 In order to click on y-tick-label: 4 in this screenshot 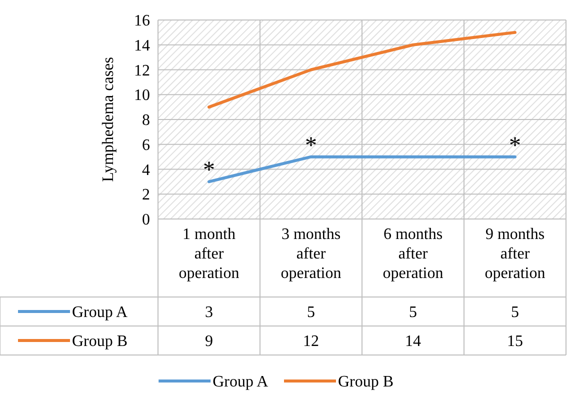, I will do `click(146, 170)`.